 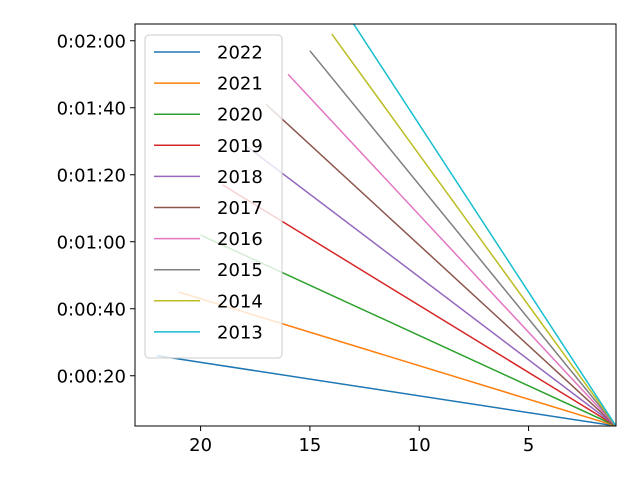 What do you see at coordinates (208, 177) in the screenshot?
I see `legend-entry-2018: 2018` at bounding box center [208, 177].